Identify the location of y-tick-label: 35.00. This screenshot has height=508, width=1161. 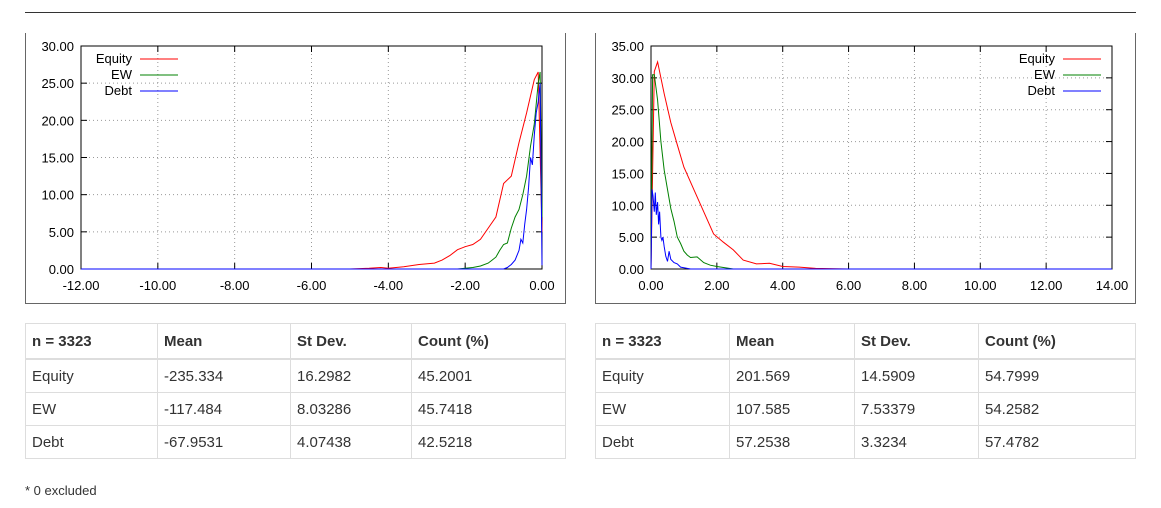
(627, 46).